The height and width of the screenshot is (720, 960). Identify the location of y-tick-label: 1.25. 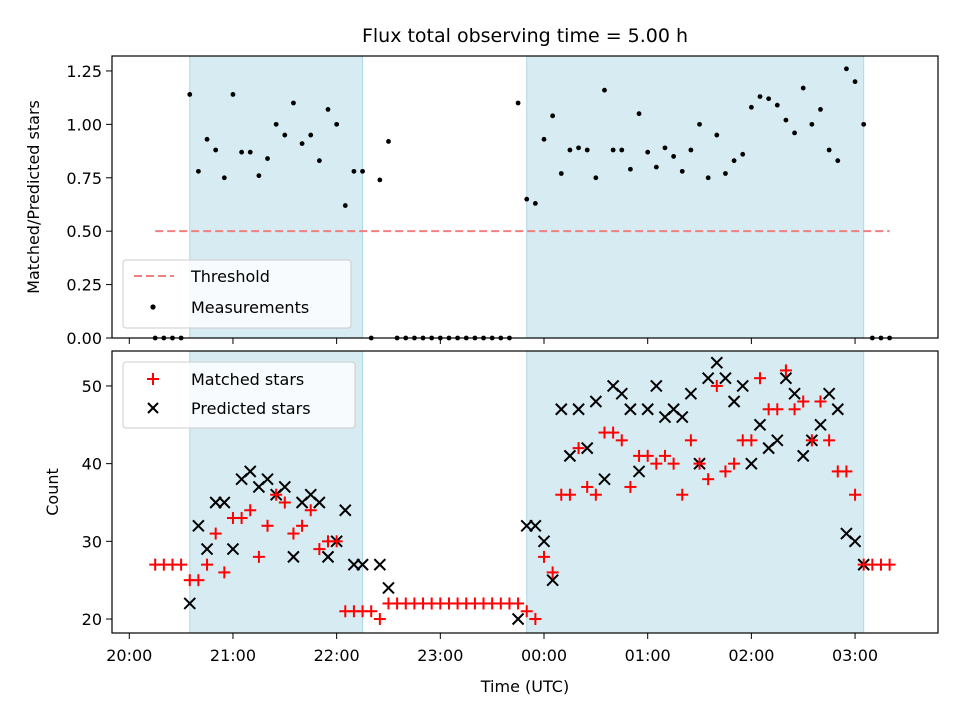
(84, 71).